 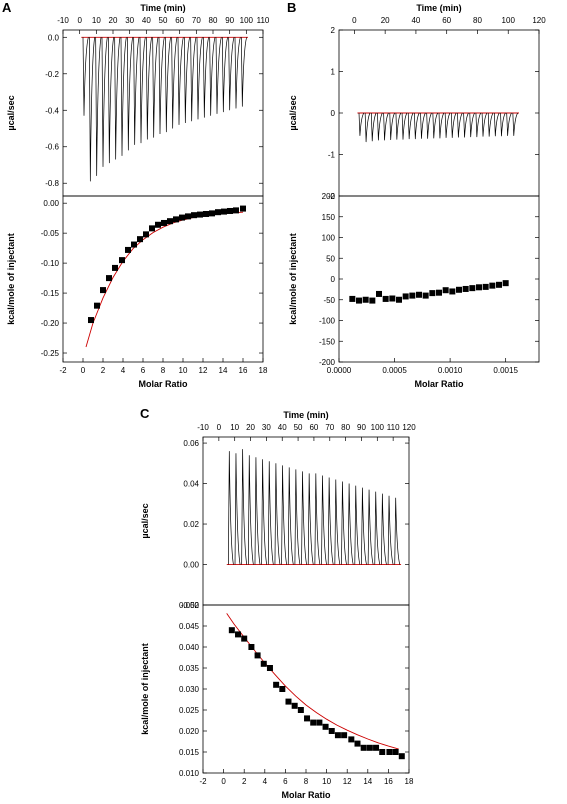 What do you see at coordinates (415, 20) in the screenshot?
I see `panel-b-raw-time-tick-label: 40` at bounding box center [415, 20].